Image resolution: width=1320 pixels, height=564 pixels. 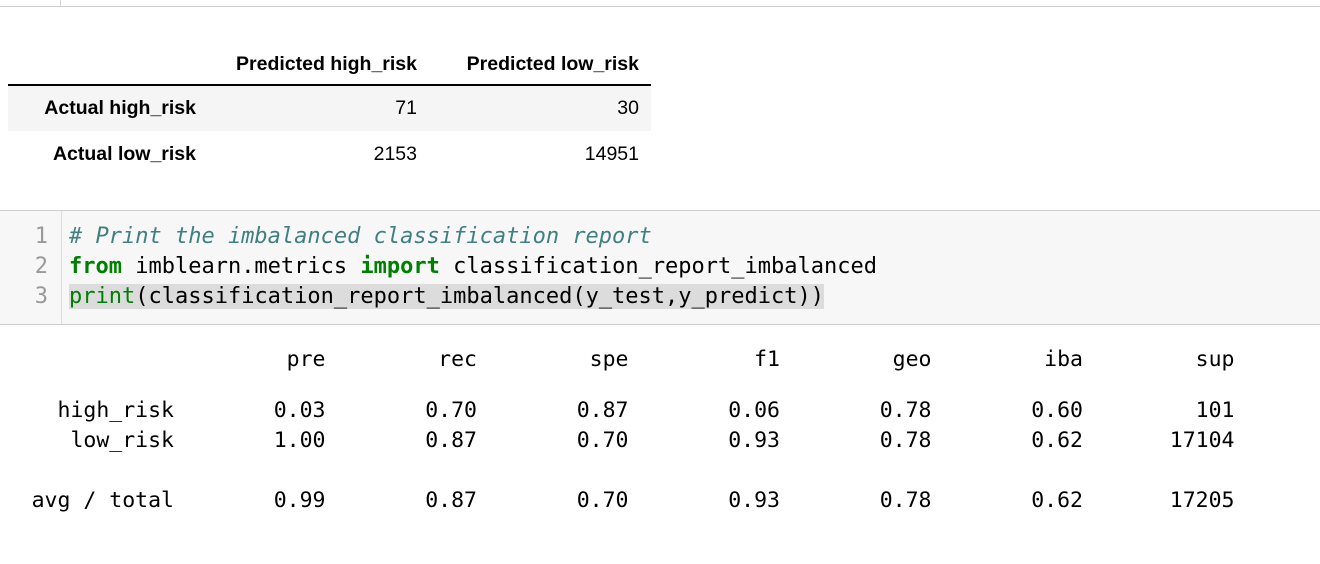 What do you see at coordinates (622, 471) in the screenshot?
I see `blank-line` at bounding box center [622, 471].